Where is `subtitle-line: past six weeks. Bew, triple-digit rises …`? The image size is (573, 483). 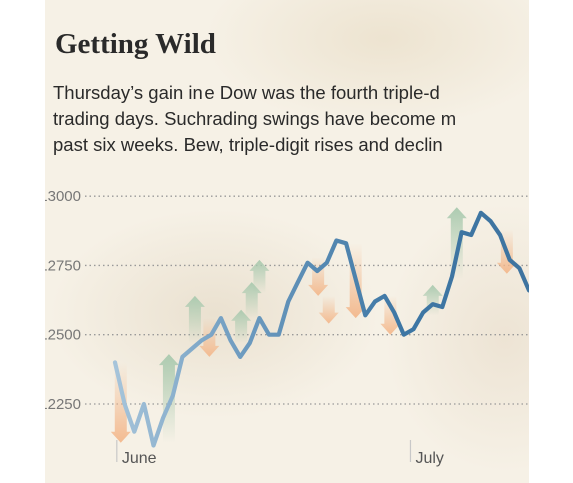
subtitle-line: past six weeks. Bew, triple-digit rises … is located at coordinates (248, 144).